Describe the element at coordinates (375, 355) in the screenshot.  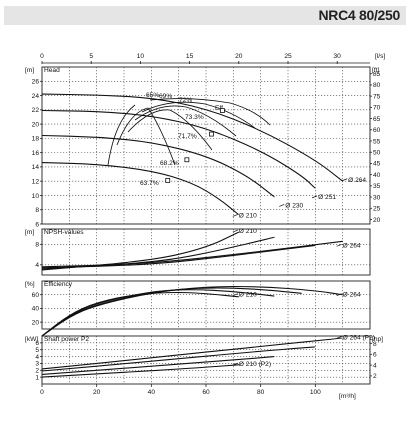
I see `right-tick-label: 6` at that location.